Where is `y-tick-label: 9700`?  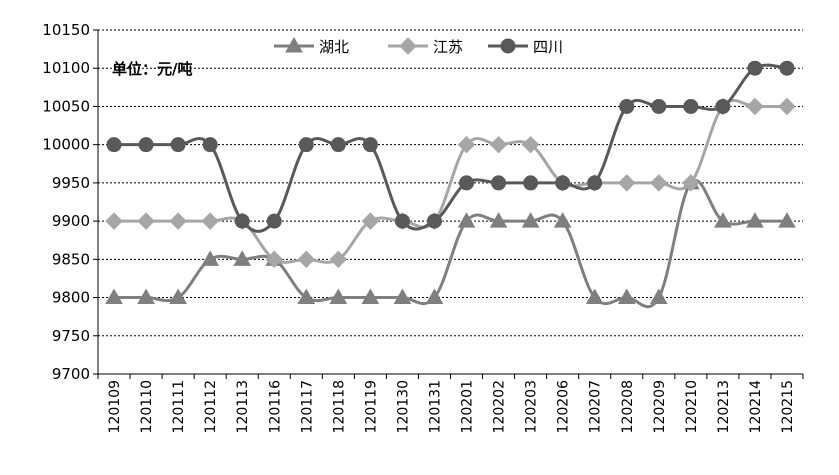 y-tick-label: 9700 is located at coordinates (71, 374).